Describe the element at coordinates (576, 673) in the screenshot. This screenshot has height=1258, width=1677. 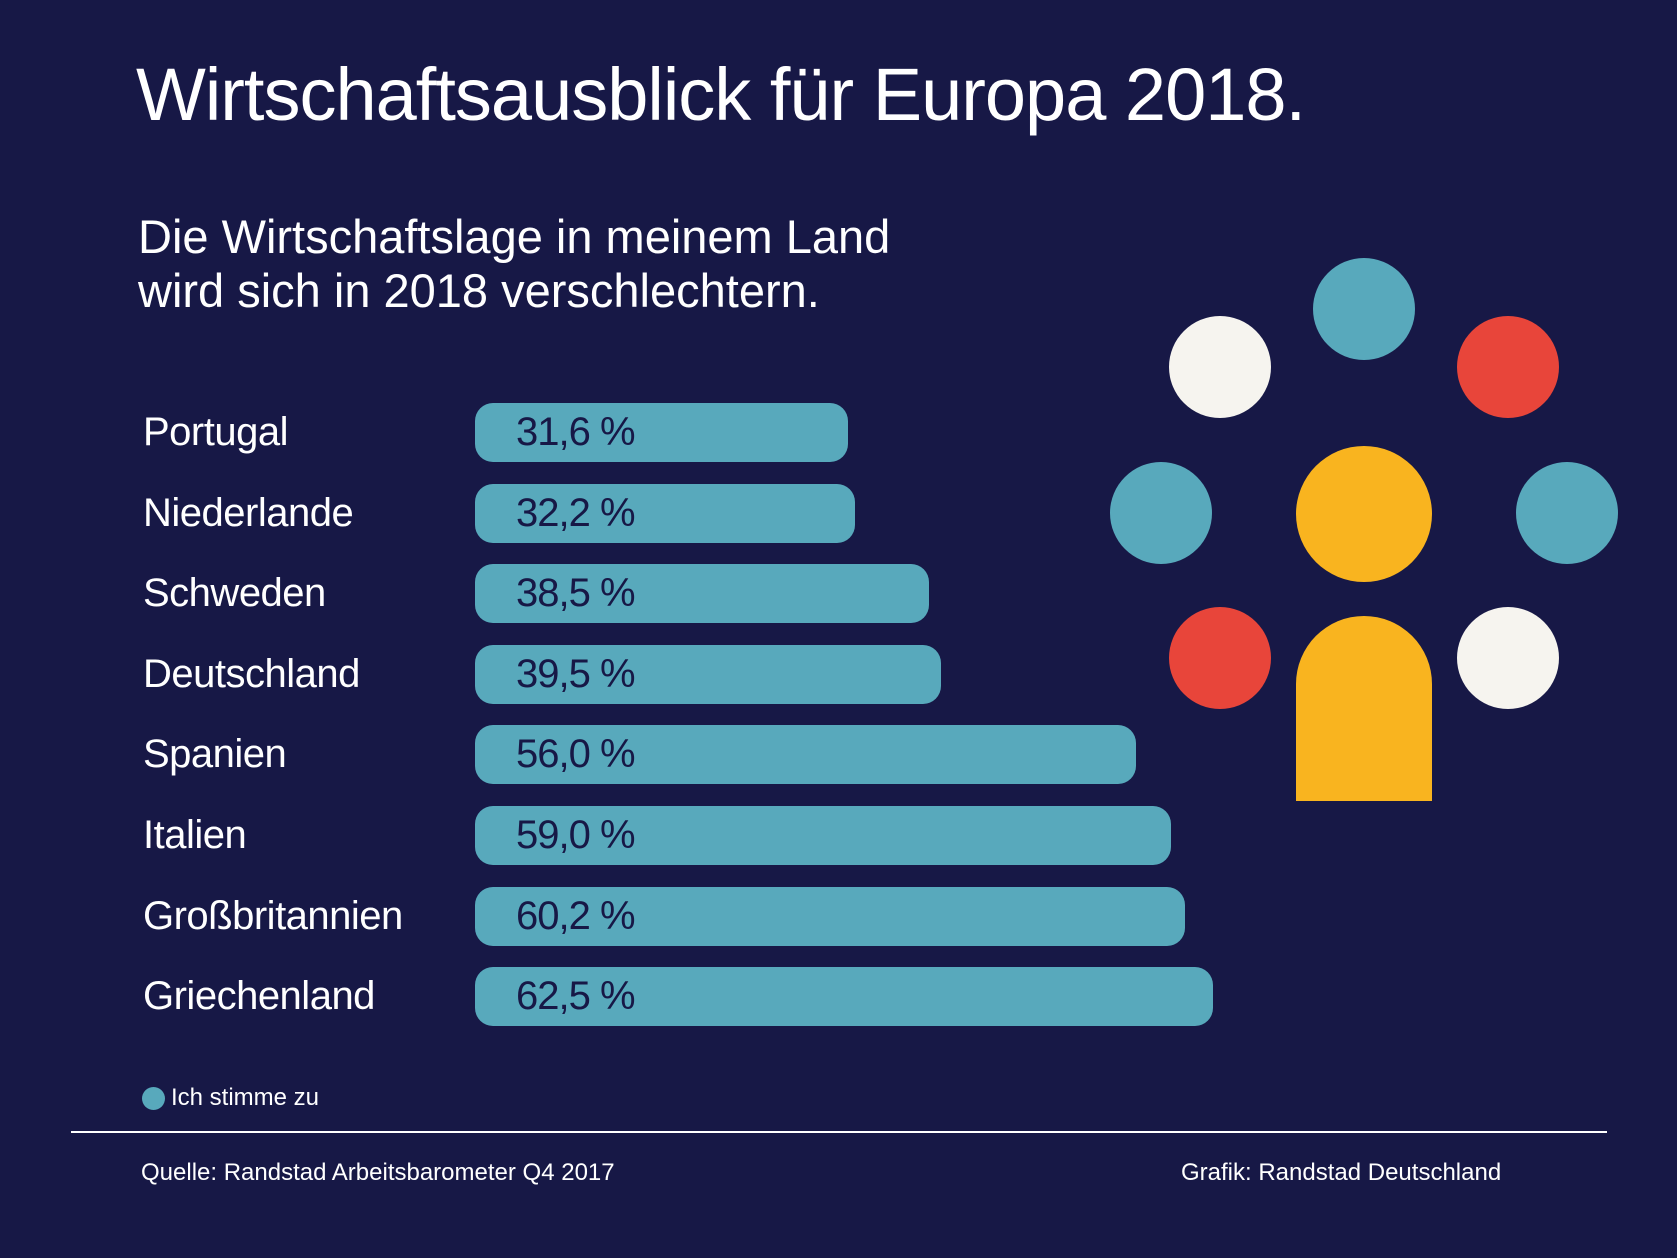
I see `value-label: 39,5 %` at that location.